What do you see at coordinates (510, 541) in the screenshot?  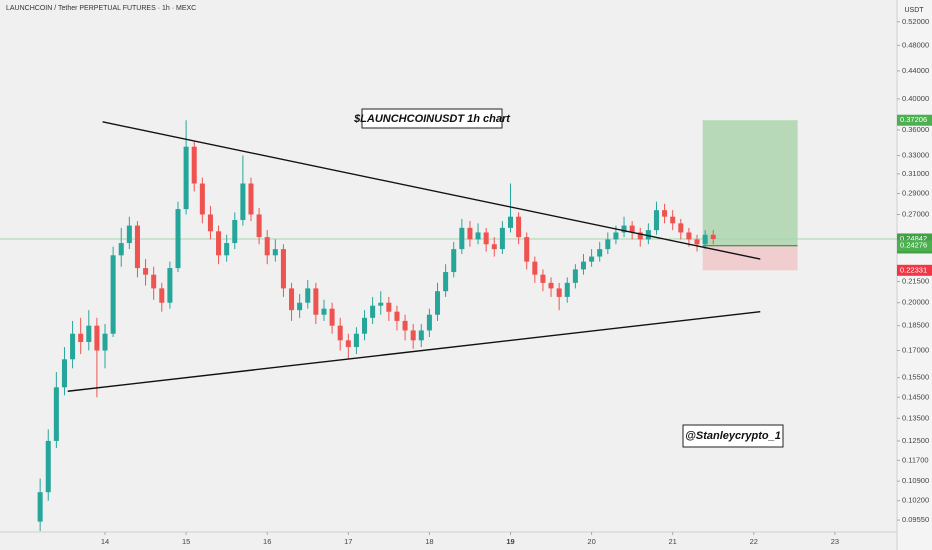 I see `x-tick-label: 19` at bounding box center [510, 541].